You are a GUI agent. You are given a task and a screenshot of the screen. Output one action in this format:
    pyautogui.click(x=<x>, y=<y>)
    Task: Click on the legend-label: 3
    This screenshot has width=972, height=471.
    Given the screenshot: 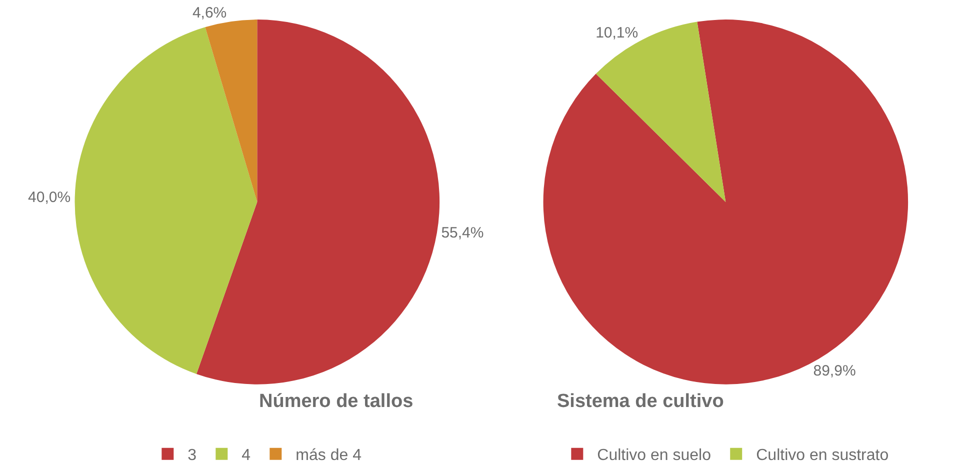 What is the action you would take?
    pyautogui.click(x=192, y=455)
    